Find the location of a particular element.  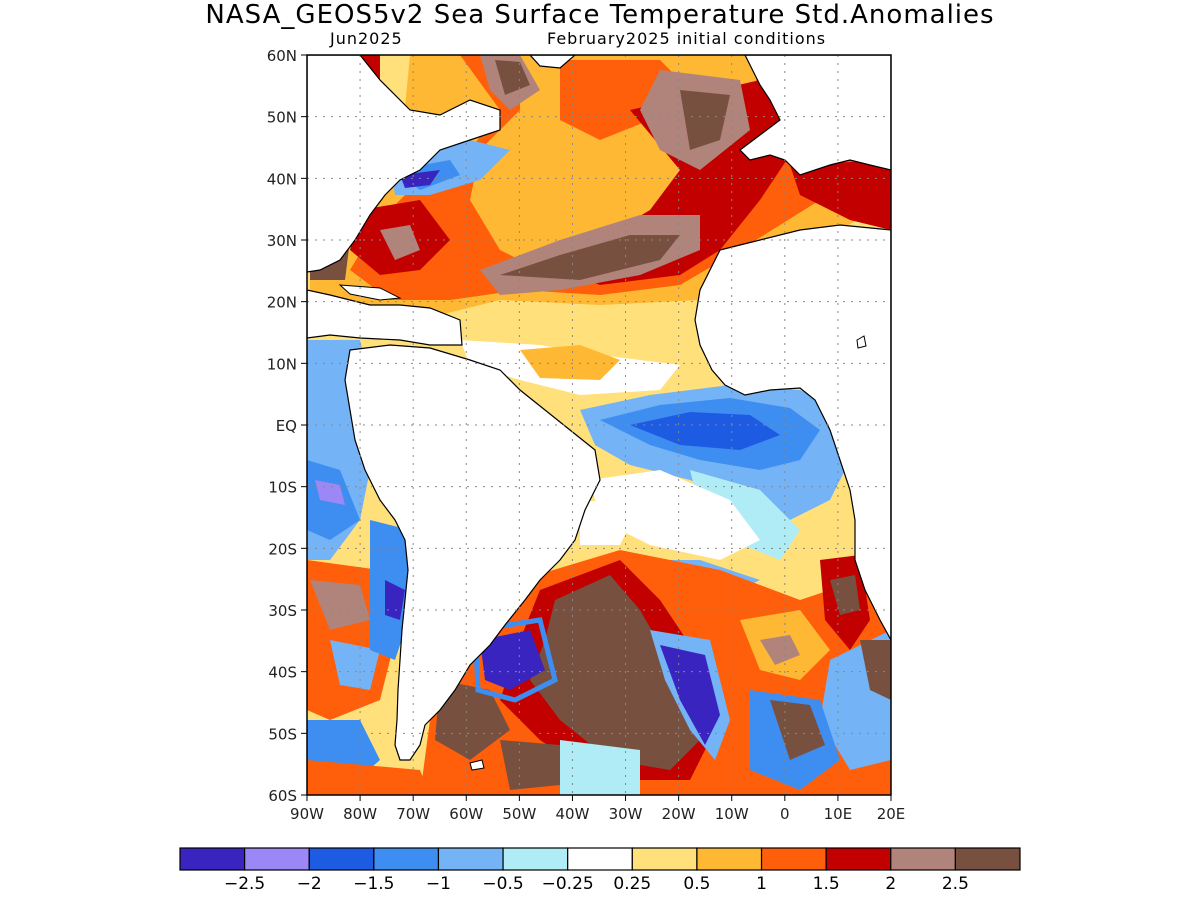

lon-tick-label: 30W is located at coordinates (626, 814).